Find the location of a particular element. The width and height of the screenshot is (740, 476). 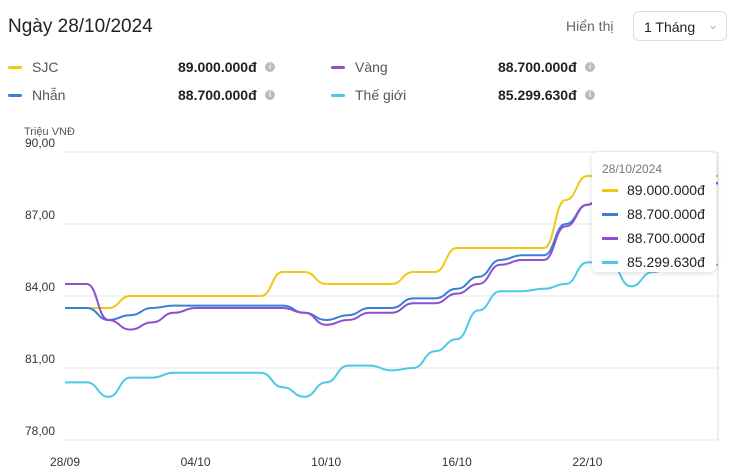

legend-the-gioi: Thế giới is located at coordinates (368, 95).